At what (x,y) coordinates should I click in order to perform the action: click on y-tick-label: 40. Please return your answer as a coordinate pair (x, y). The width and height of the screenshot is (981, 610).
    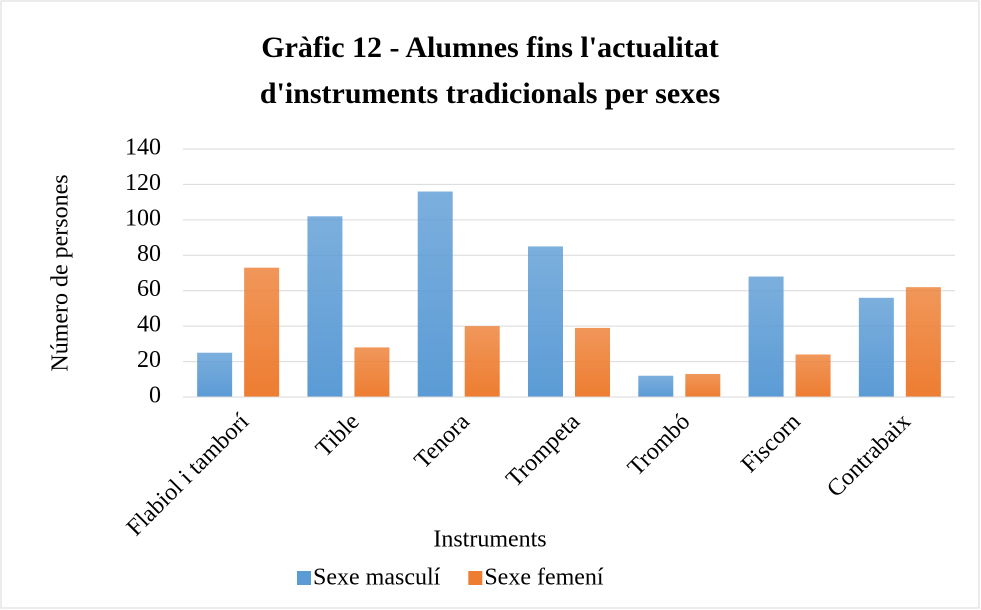
    Looking at the image, I should click on (149, 325).